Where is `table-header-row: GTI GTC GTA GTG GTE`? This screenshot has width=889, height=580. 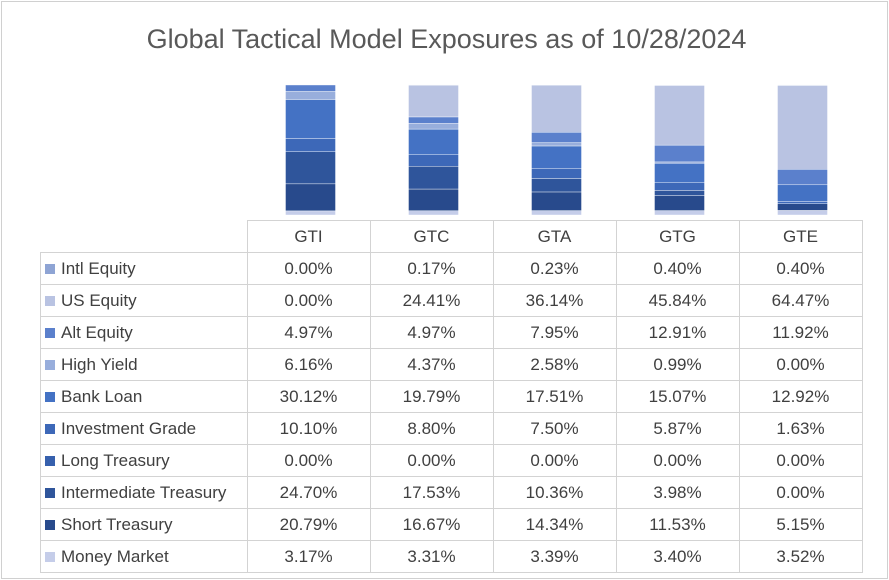
table-header-row: GTI GTC GTA GTG GTE is located at coordinates (451, 236).